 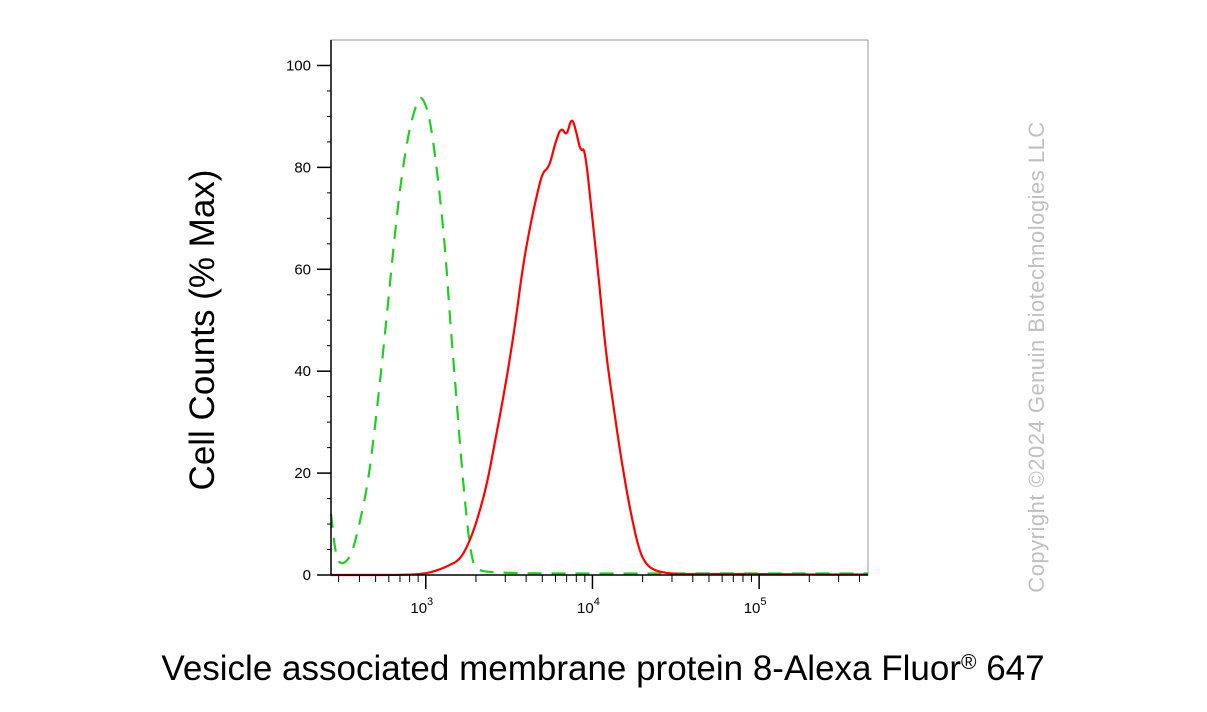 What do you see at coordinates (755, 606) in the screenshot?
I see `x-tick-label: 10⁵` at bounding box center [755, 606].